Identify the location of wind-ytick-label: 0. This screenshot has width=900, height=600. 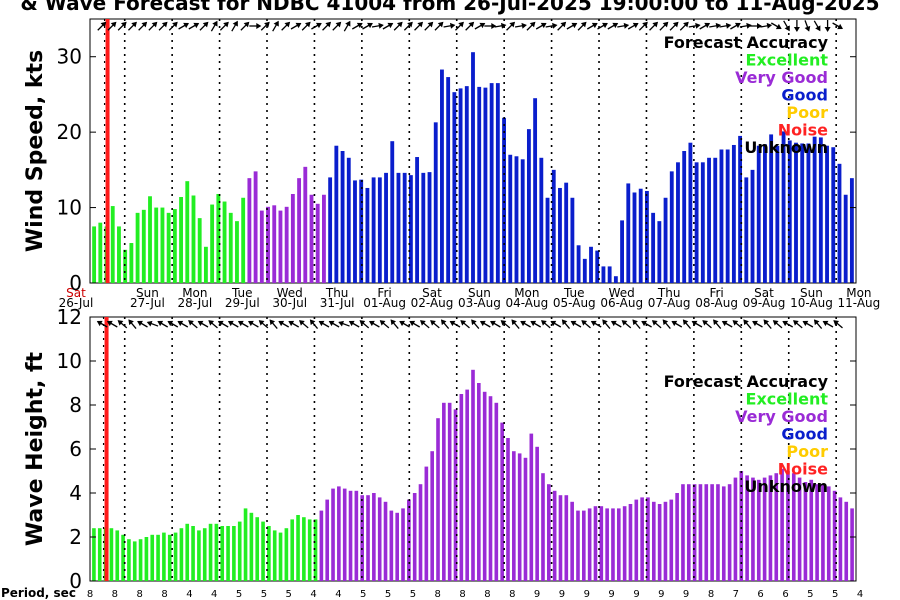
(75, 283).